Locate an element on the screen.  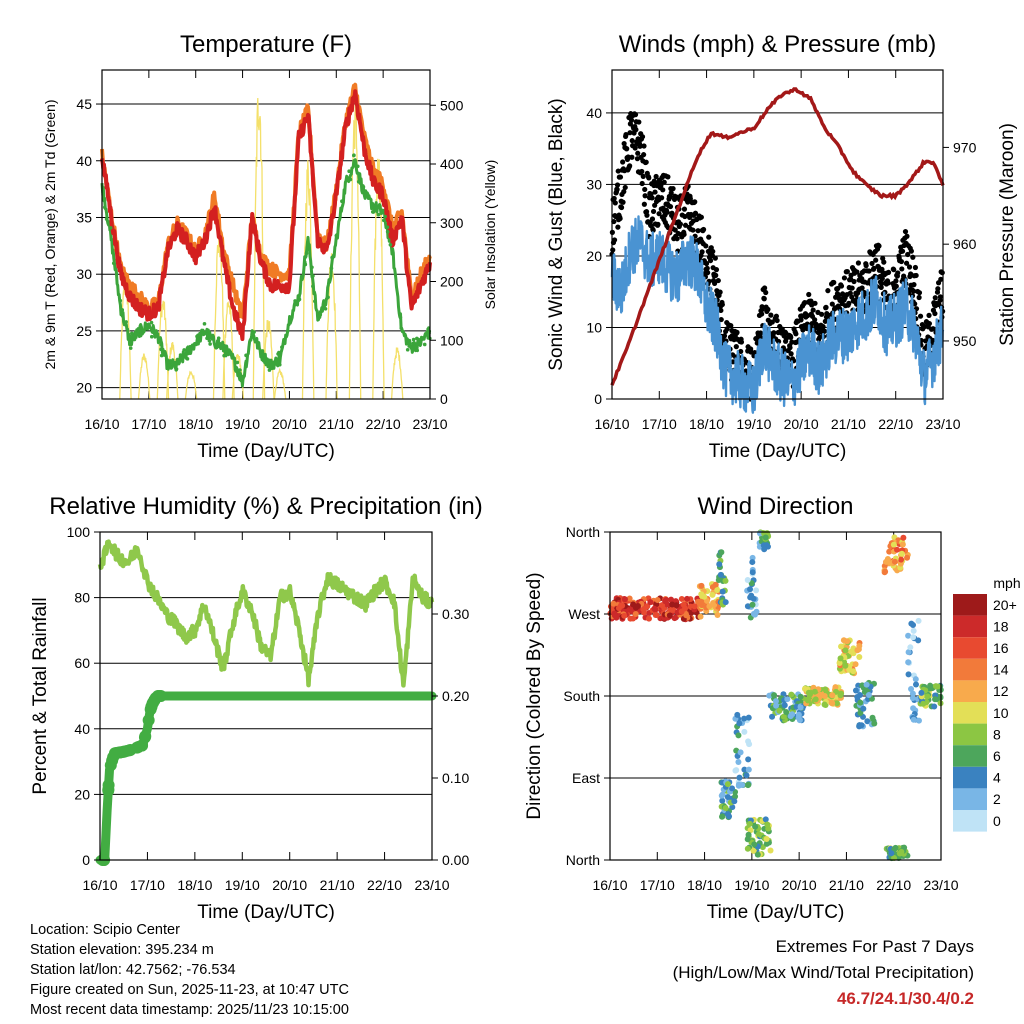
elevation-text: Station elevation: 395.234 m is located at coordinates (122, 950).